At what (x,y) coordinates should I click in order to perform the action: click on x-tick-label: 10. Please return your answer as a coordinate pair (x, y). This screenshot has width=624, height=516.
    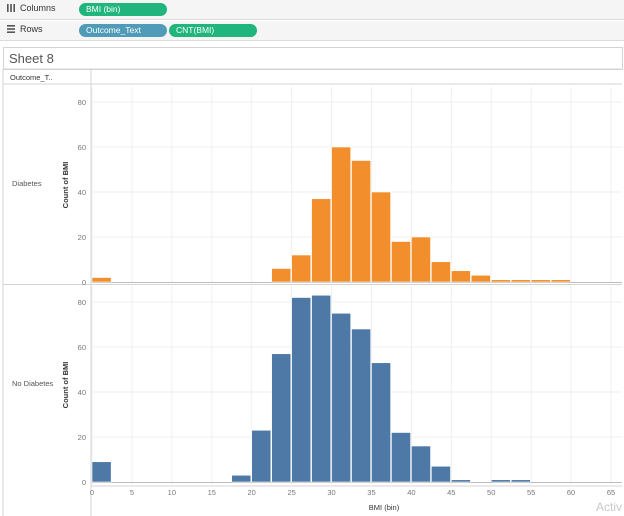
    Looking at the image, I should click on (172, 492).